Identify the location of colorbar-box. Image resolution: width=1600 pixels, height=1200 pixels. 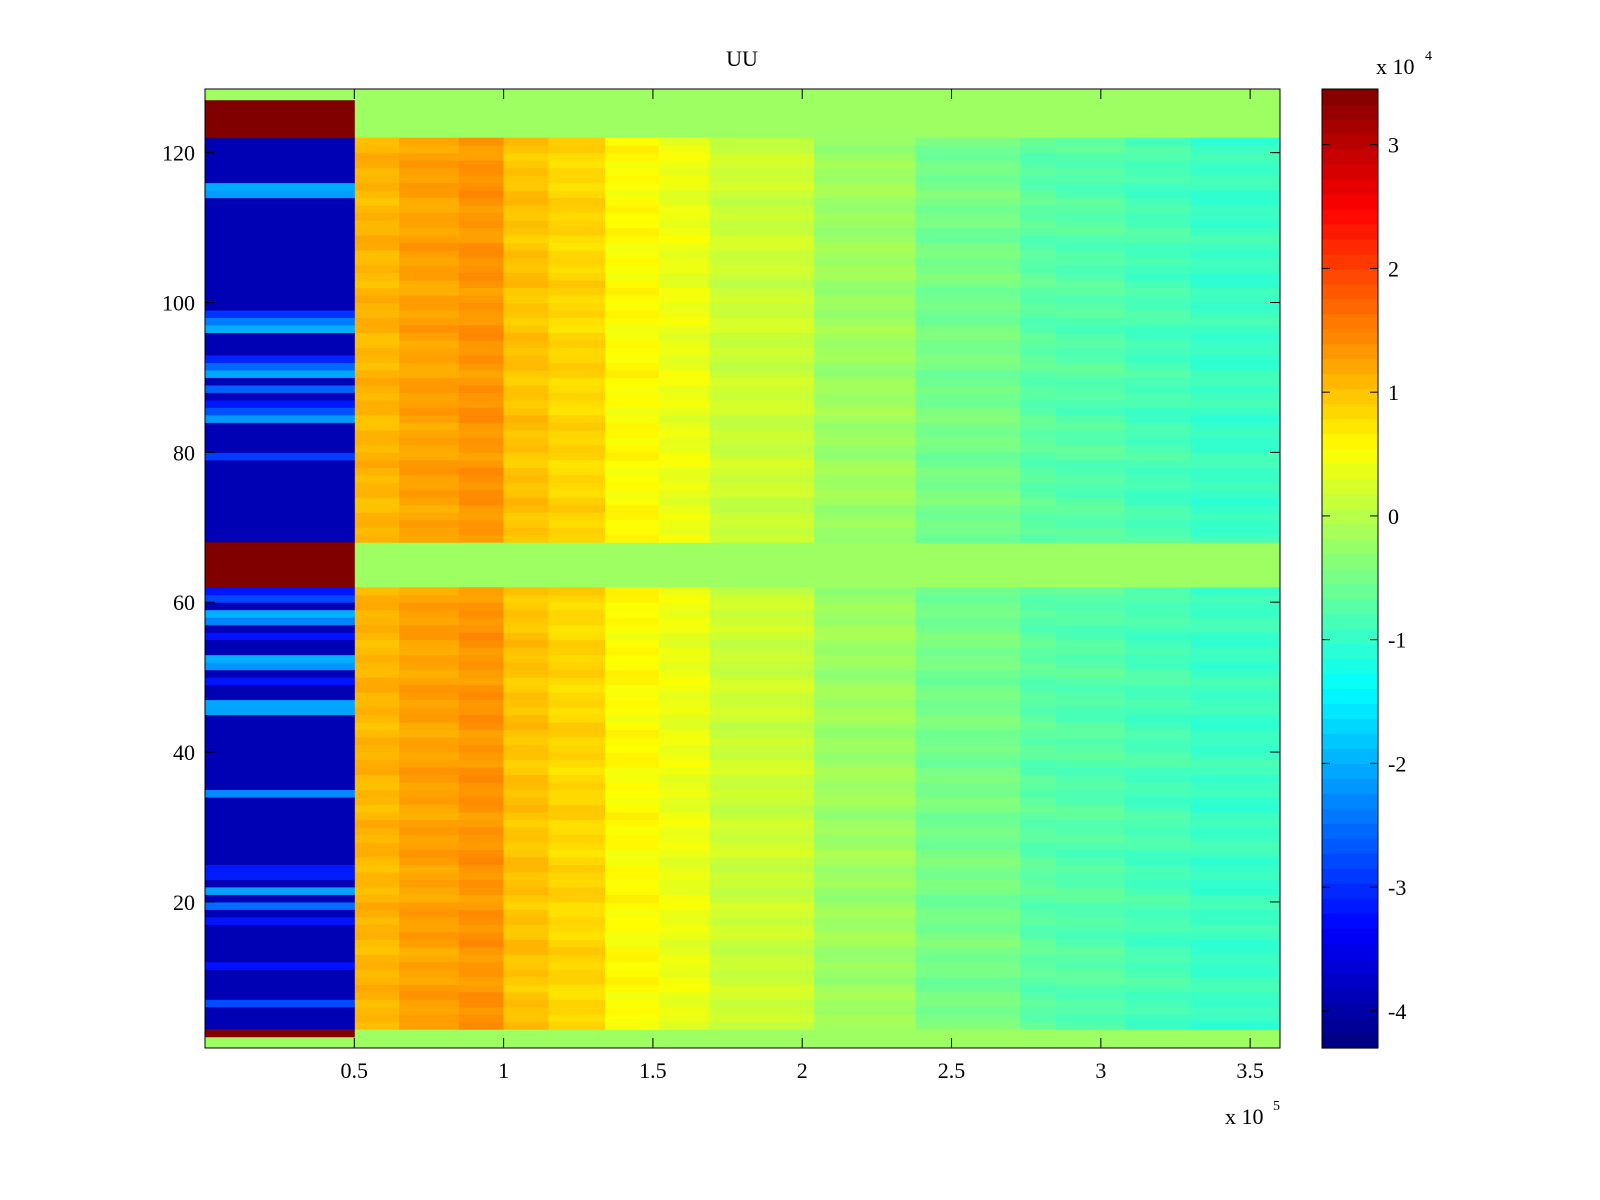
(1350, 568).